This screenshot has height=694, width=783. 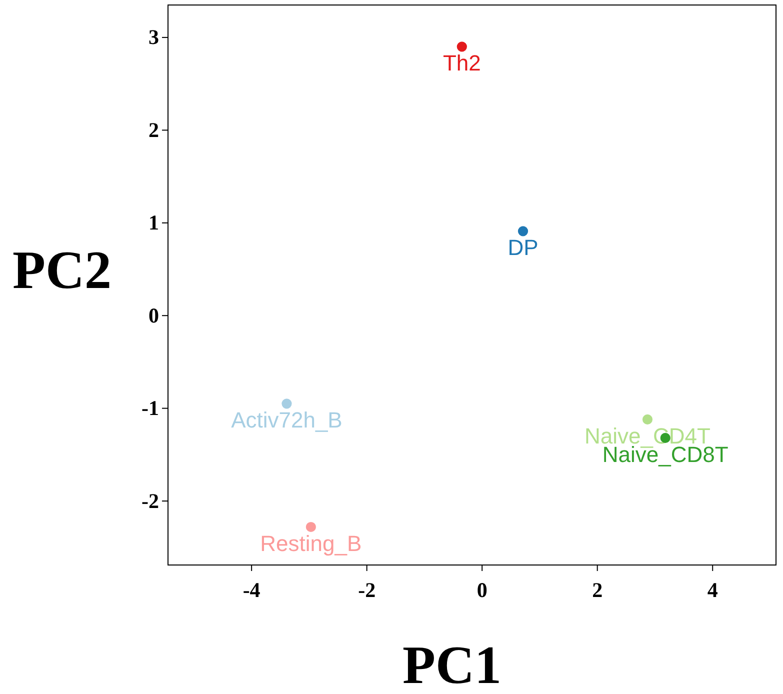 What do you see at coordinates (712, 590) in the screenshot?
I see `x-tick-label: 4` at bounding box center [712, 590].